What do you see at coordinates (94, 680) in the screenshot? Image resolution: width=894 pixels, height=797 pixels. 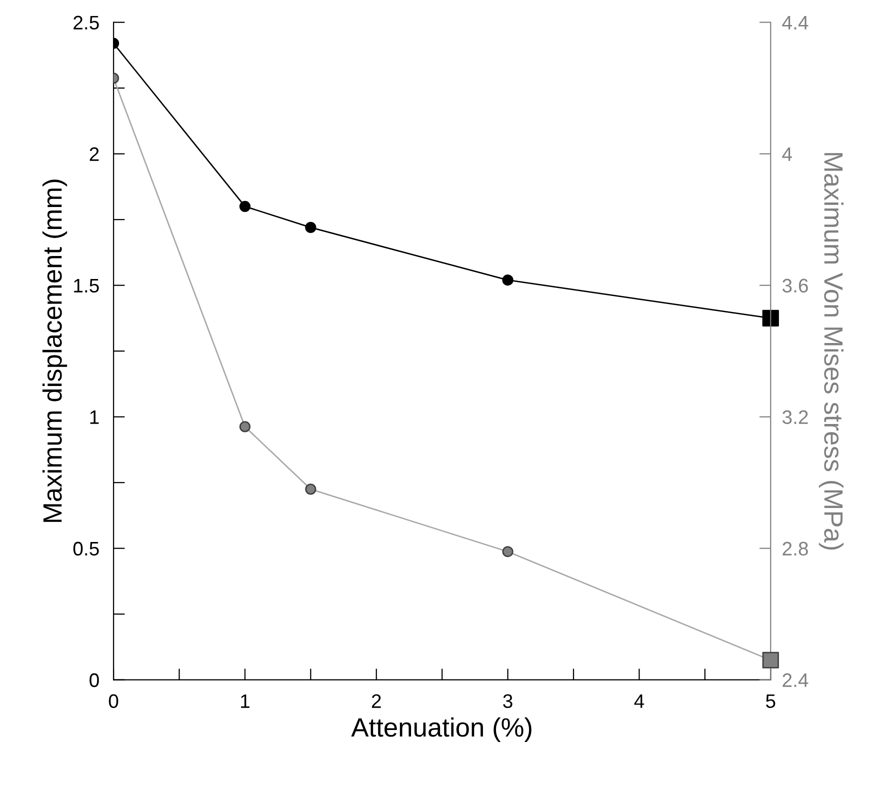 I see `y-tick-label: 0` at bounding box center [94, 680].